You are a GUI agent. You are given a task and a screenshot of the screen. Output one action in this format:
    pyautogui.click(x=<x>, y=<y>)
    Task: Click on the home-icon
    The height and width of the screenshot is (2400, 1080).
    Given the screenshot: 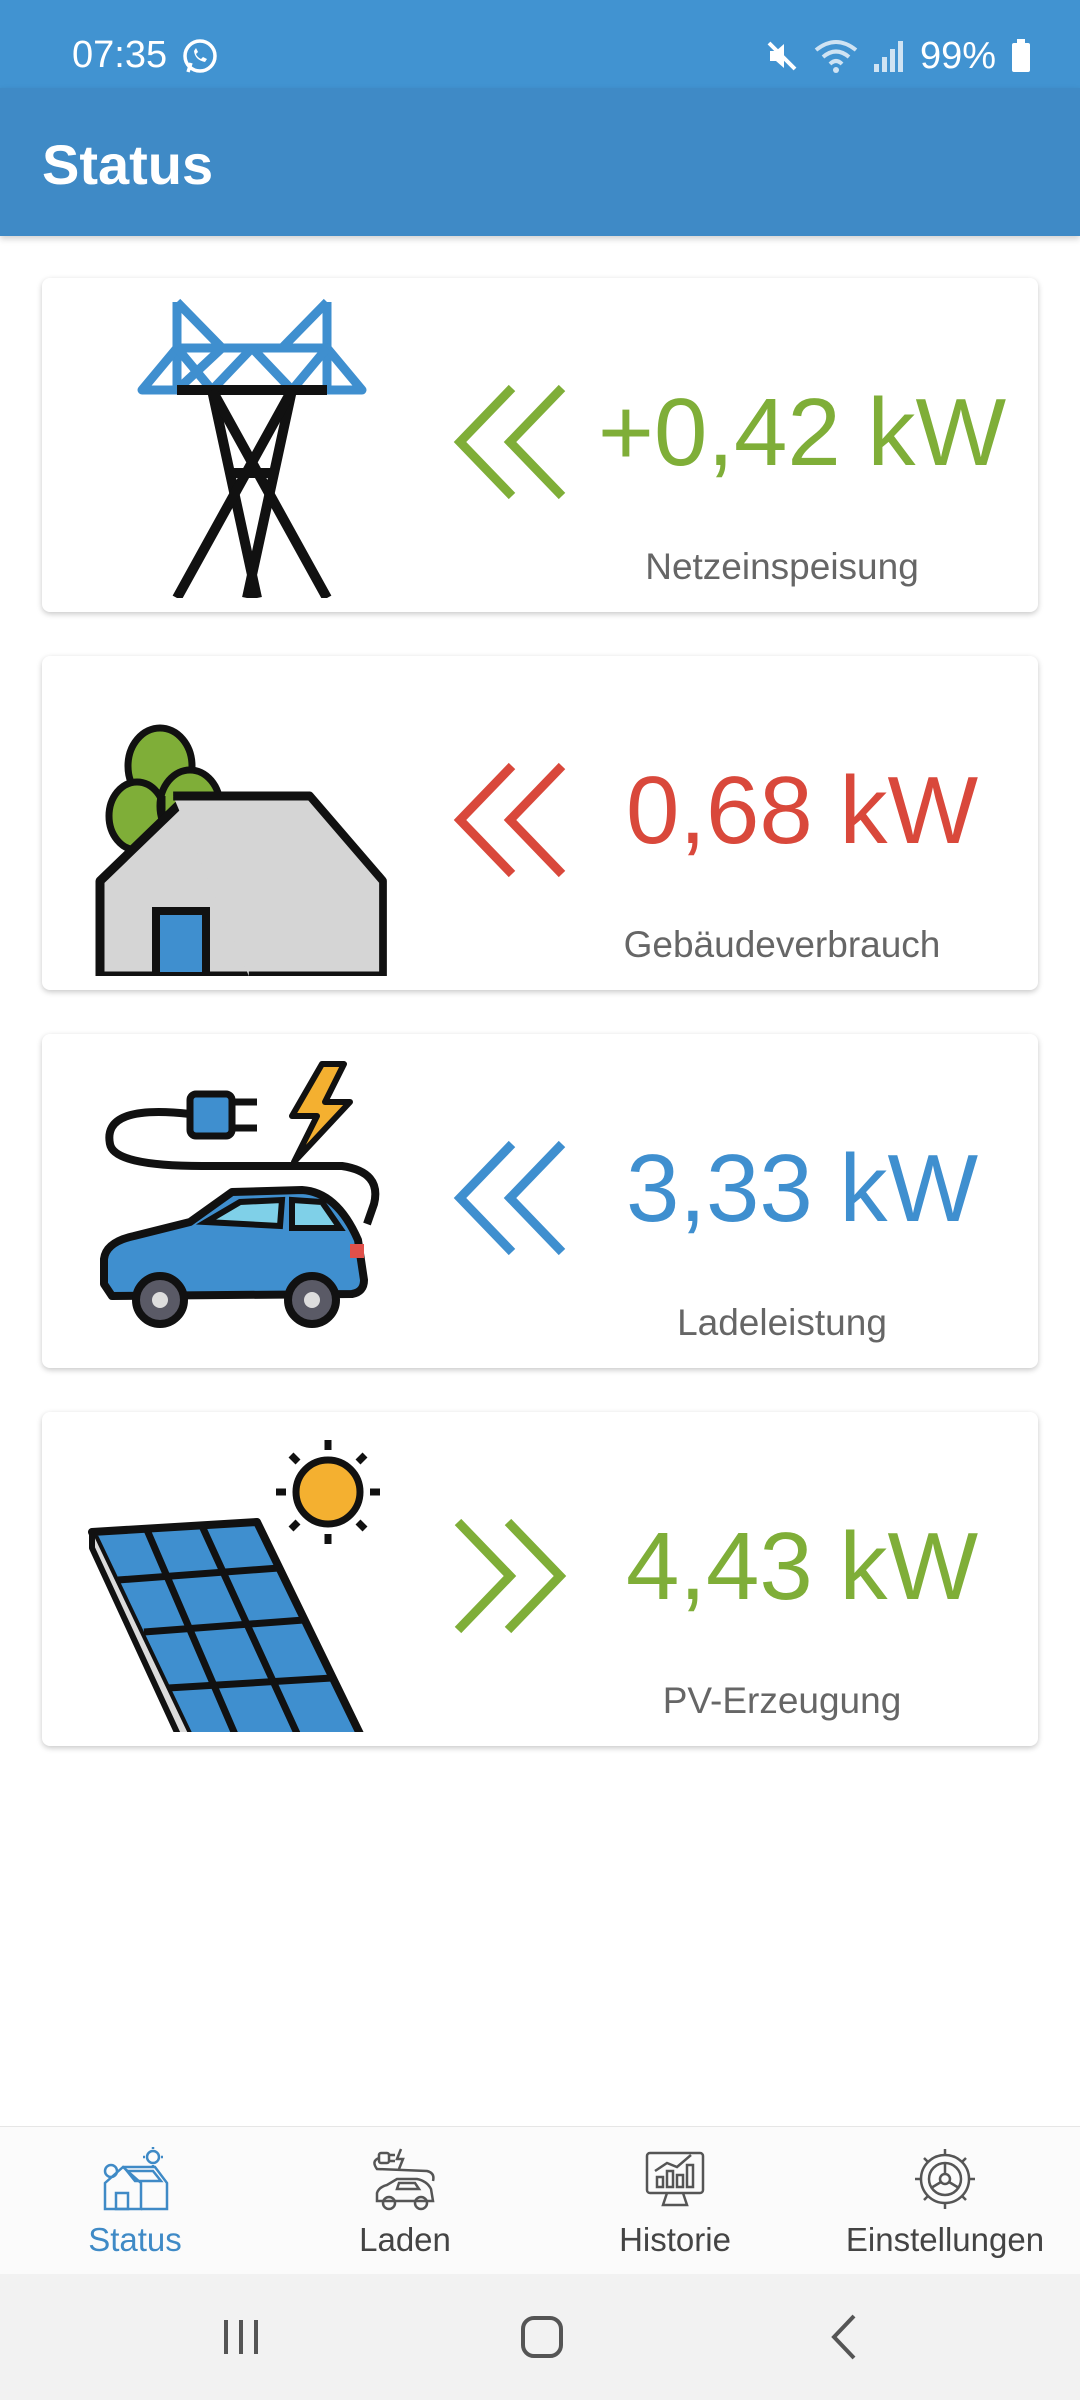 What is the action you would take?
    pyautogui.click(x=542, y=2337)
    